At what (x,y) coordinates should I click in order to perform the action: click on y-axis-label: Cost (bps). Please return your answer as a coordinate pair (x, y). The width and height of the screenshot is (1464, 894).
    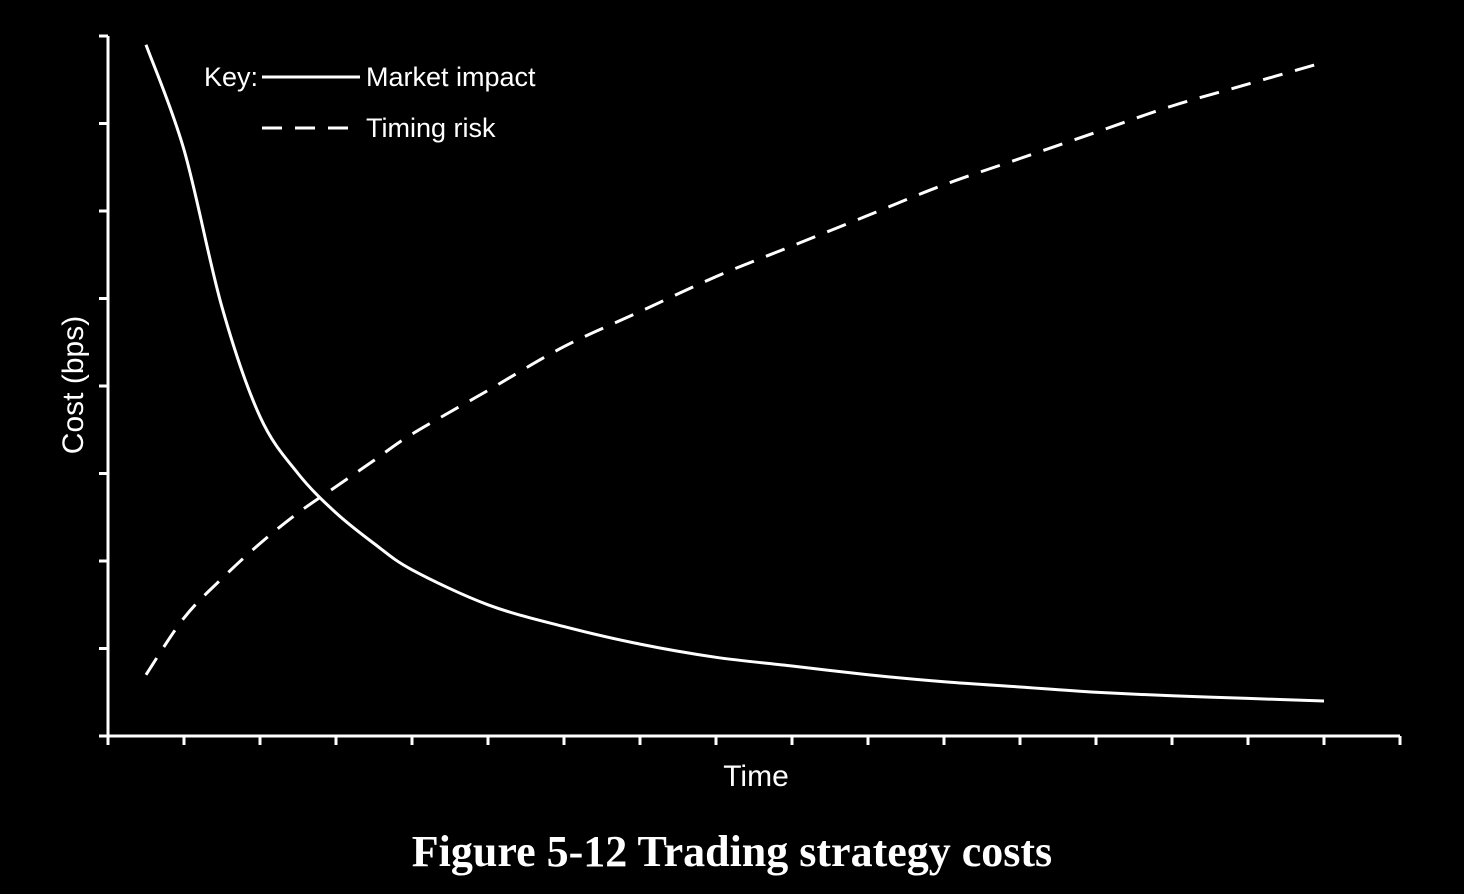
    Looking at the image, I should click on (73, 385).